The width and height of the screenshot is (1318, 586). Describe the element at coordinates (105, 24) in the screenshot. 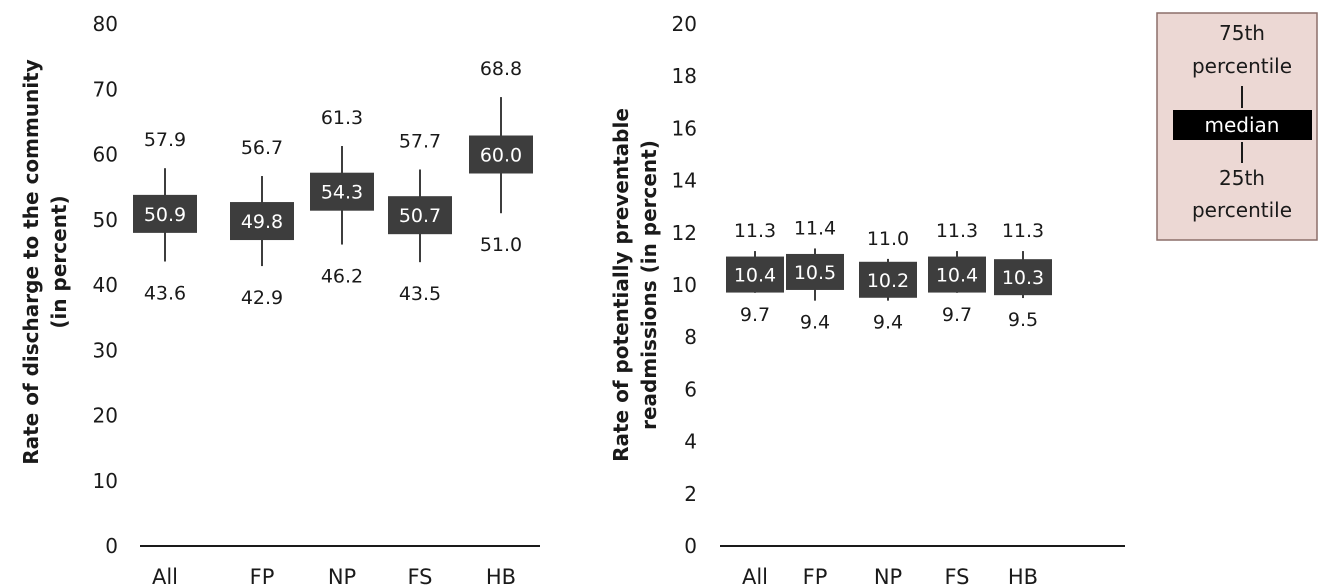

I see `y-tick-label: 80` at that location.